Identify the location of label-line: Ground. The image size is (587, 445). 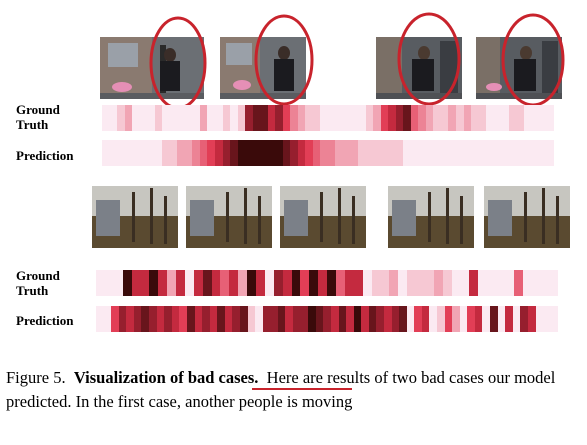
(38, 275).